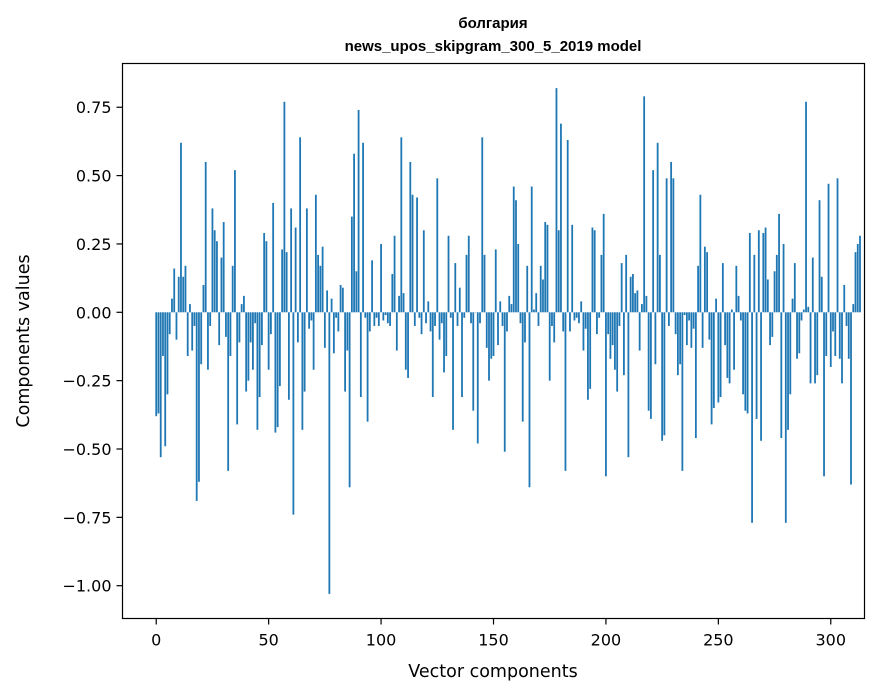 The width and height of the screenshot is (880, 696). I want to click on x-tick-label: 300, so click(830, 640).